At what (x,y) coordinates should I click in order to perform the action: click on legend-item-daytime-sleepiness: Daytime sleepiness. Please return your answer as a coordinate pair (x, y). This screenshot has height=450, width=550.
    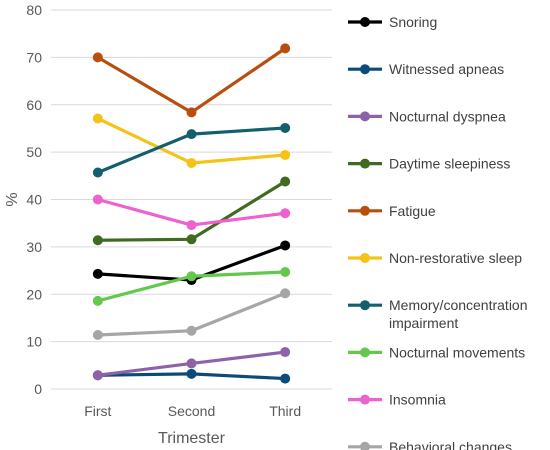
    Looking at the image, I should click on (429, 164).